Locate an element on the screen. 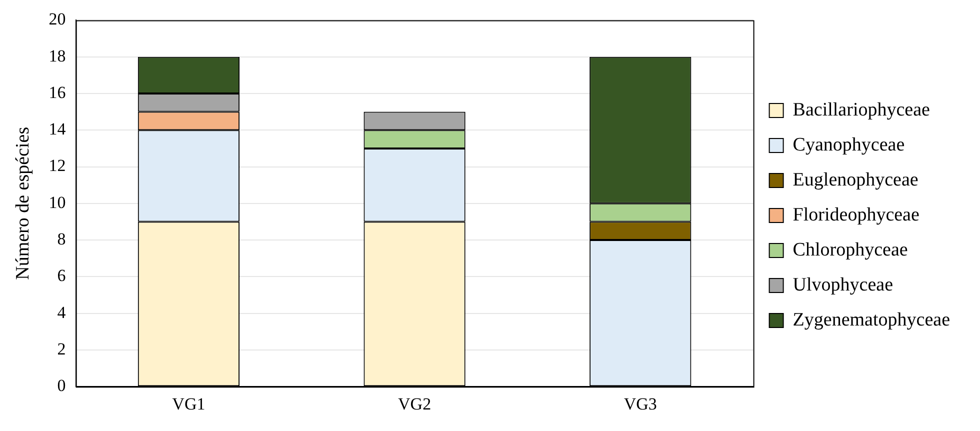 The height and width of the screenshot is (431, 980). legend-label: Euglenophyceae is located at coordinates (855, 179).